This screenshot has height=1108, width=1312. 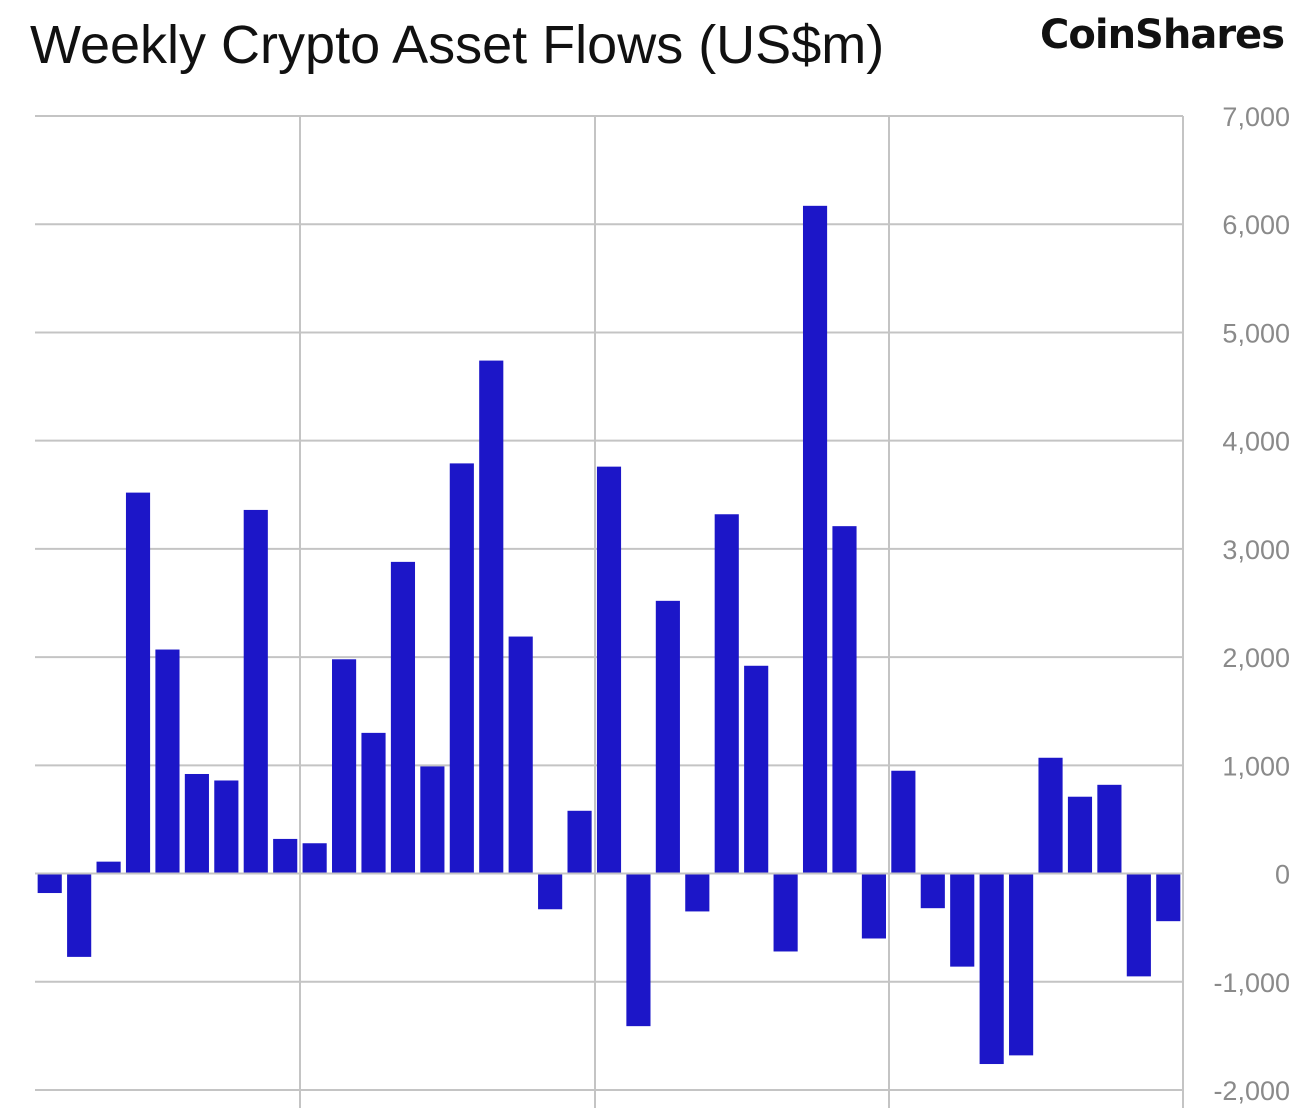 I want to click on y-tick-label: 6,000, so click(x=1256, y=225).